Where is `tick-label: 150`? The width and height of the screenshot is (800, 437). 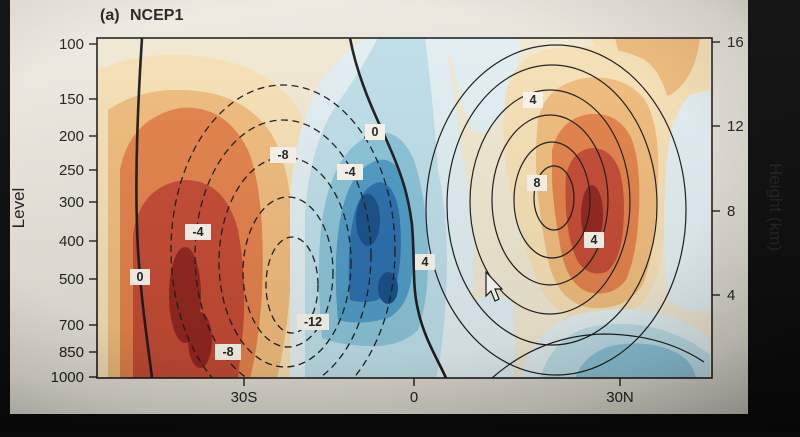
tick-label: 150 is located at coordinates (71, 99).